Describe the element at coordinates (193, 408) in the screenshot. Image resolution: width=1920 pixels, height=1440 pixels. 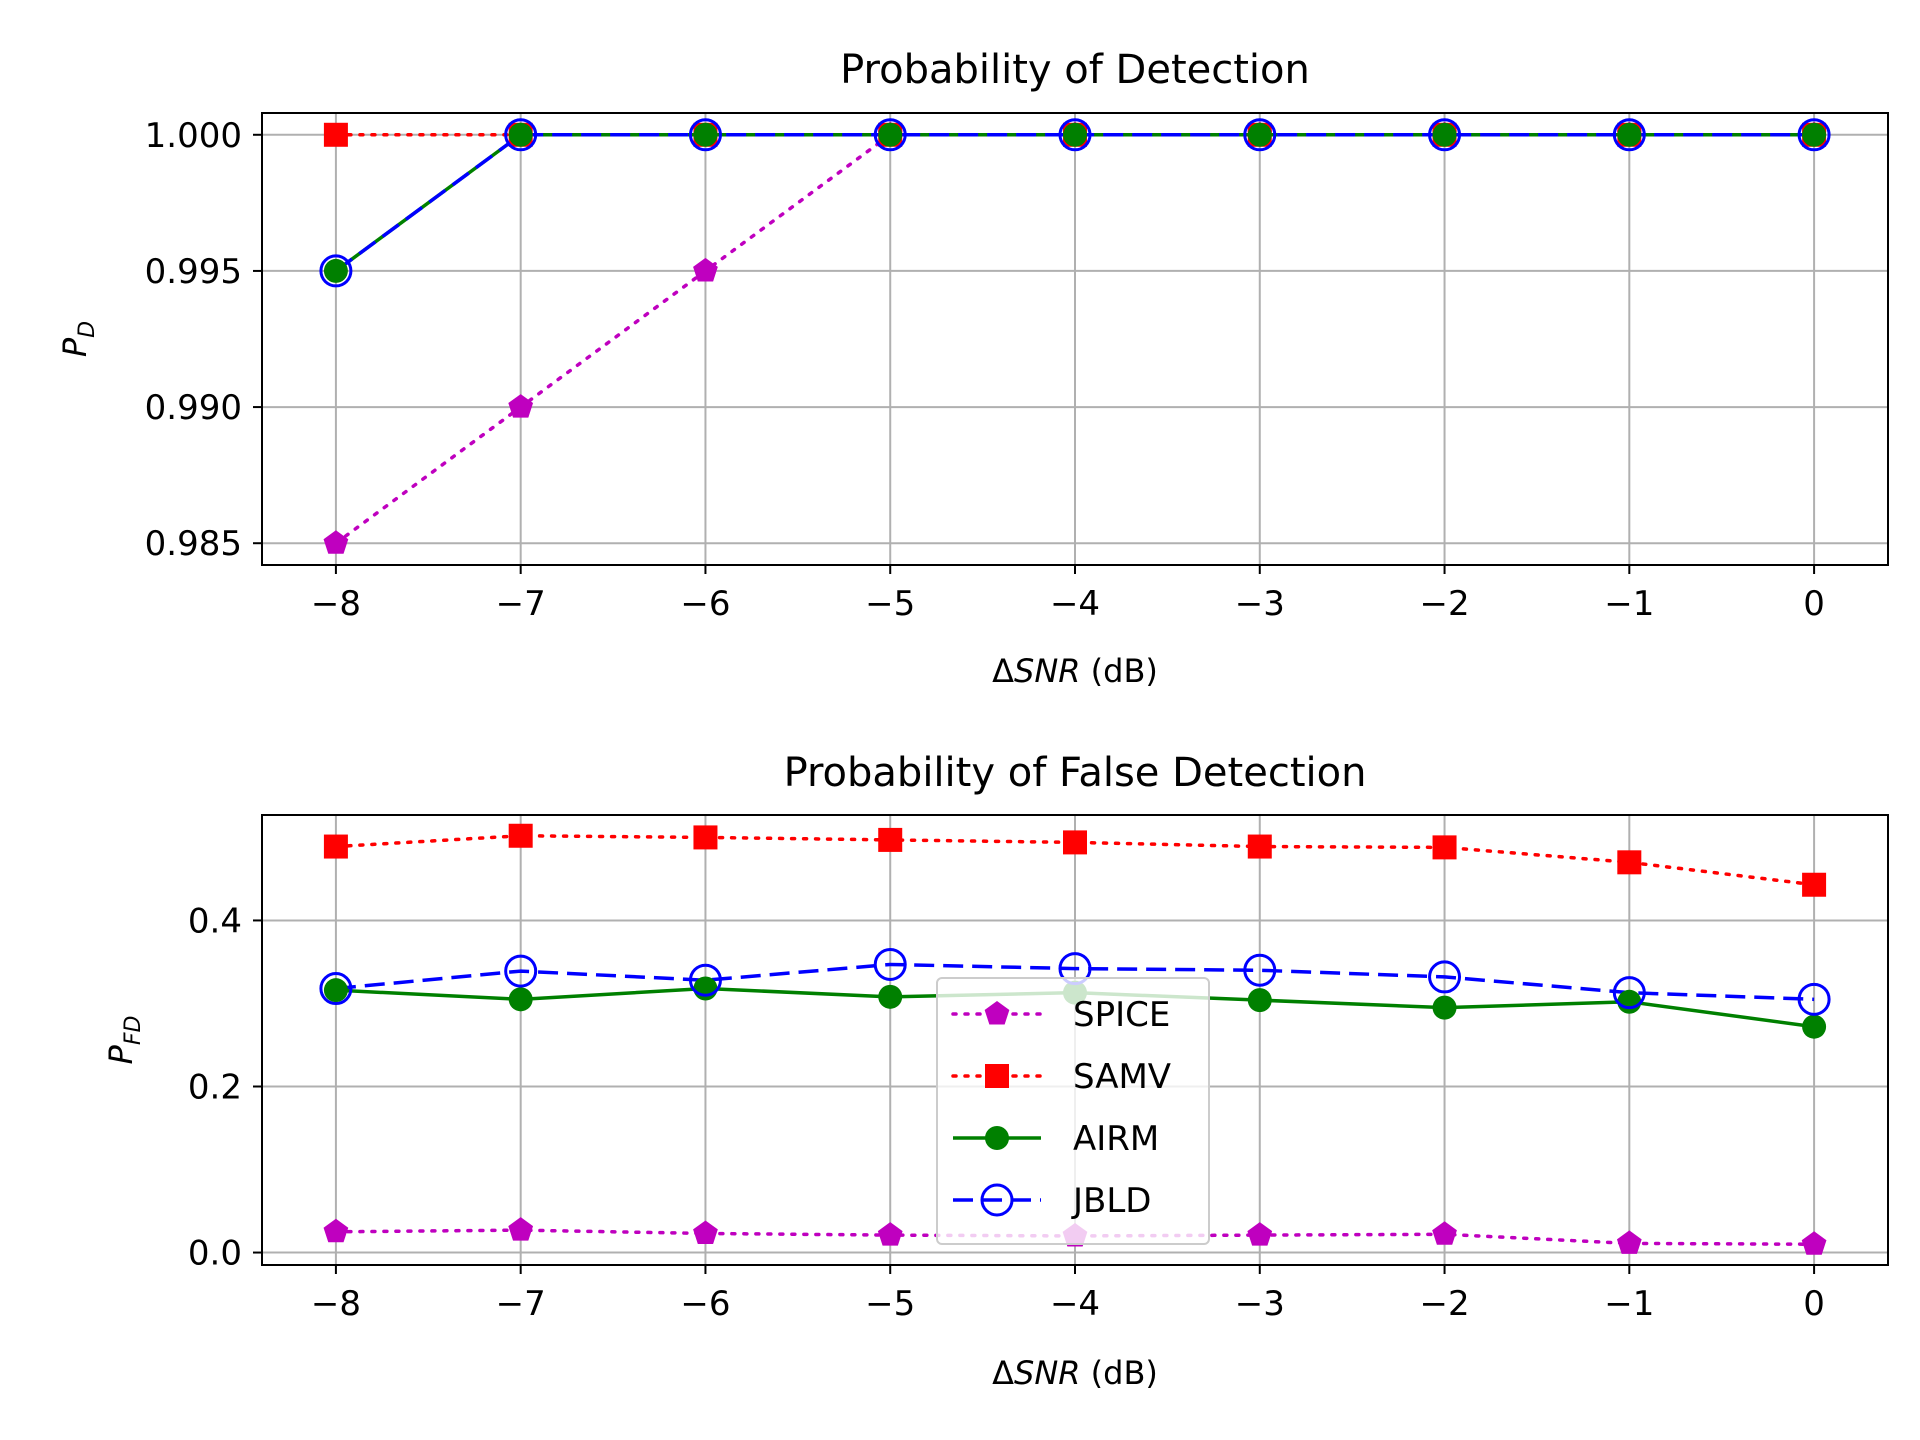
I see `y-tick-label: 0.990` at that location.